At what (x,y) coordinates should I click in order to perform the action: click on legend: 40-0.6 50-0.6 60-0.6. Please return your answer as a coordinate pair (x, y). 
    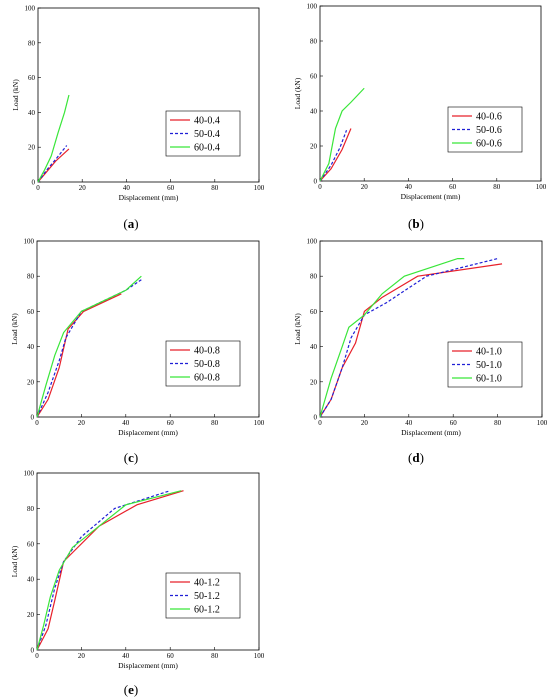
    Looking at the image, I should click on (485, 129).